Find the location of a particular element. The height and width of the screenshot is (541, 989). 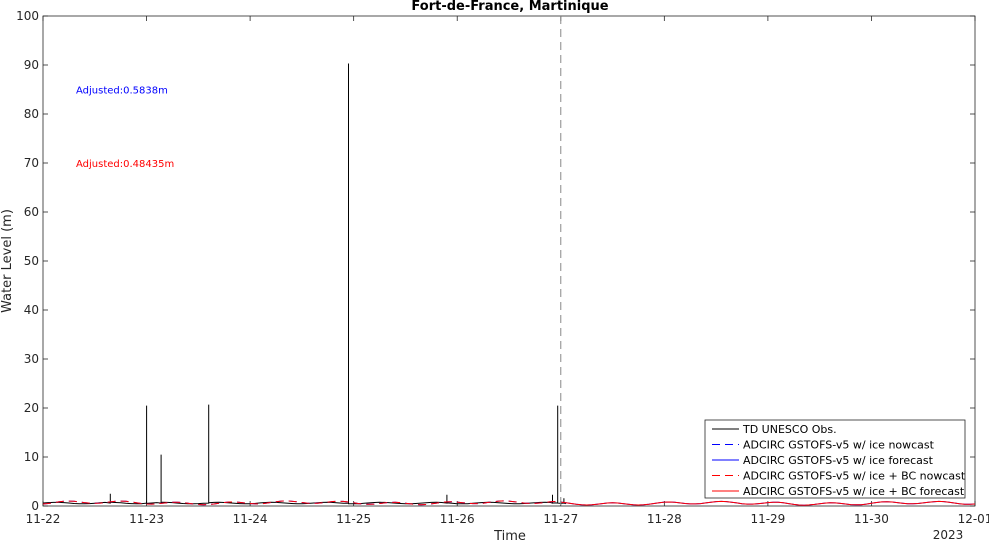

x-tick-label: 11-29 is located at coordinates (767, 519).